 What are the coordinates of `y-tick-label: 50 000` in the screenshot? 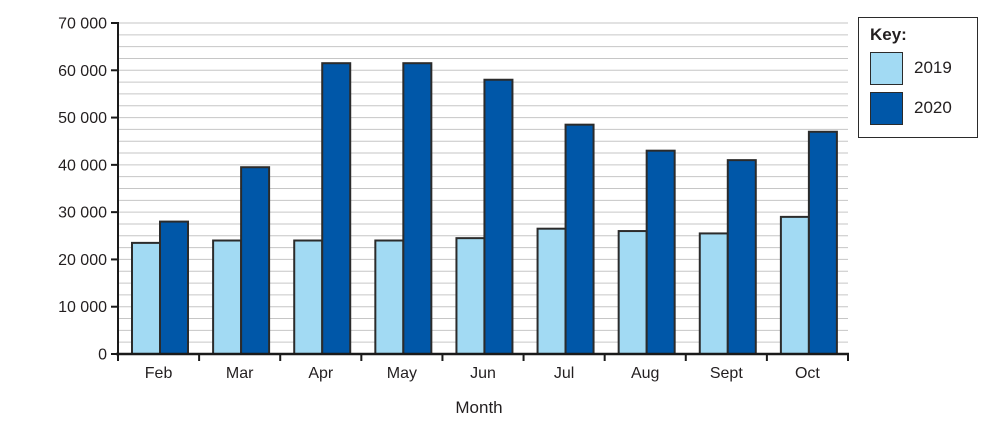 It's located at (82, 118).